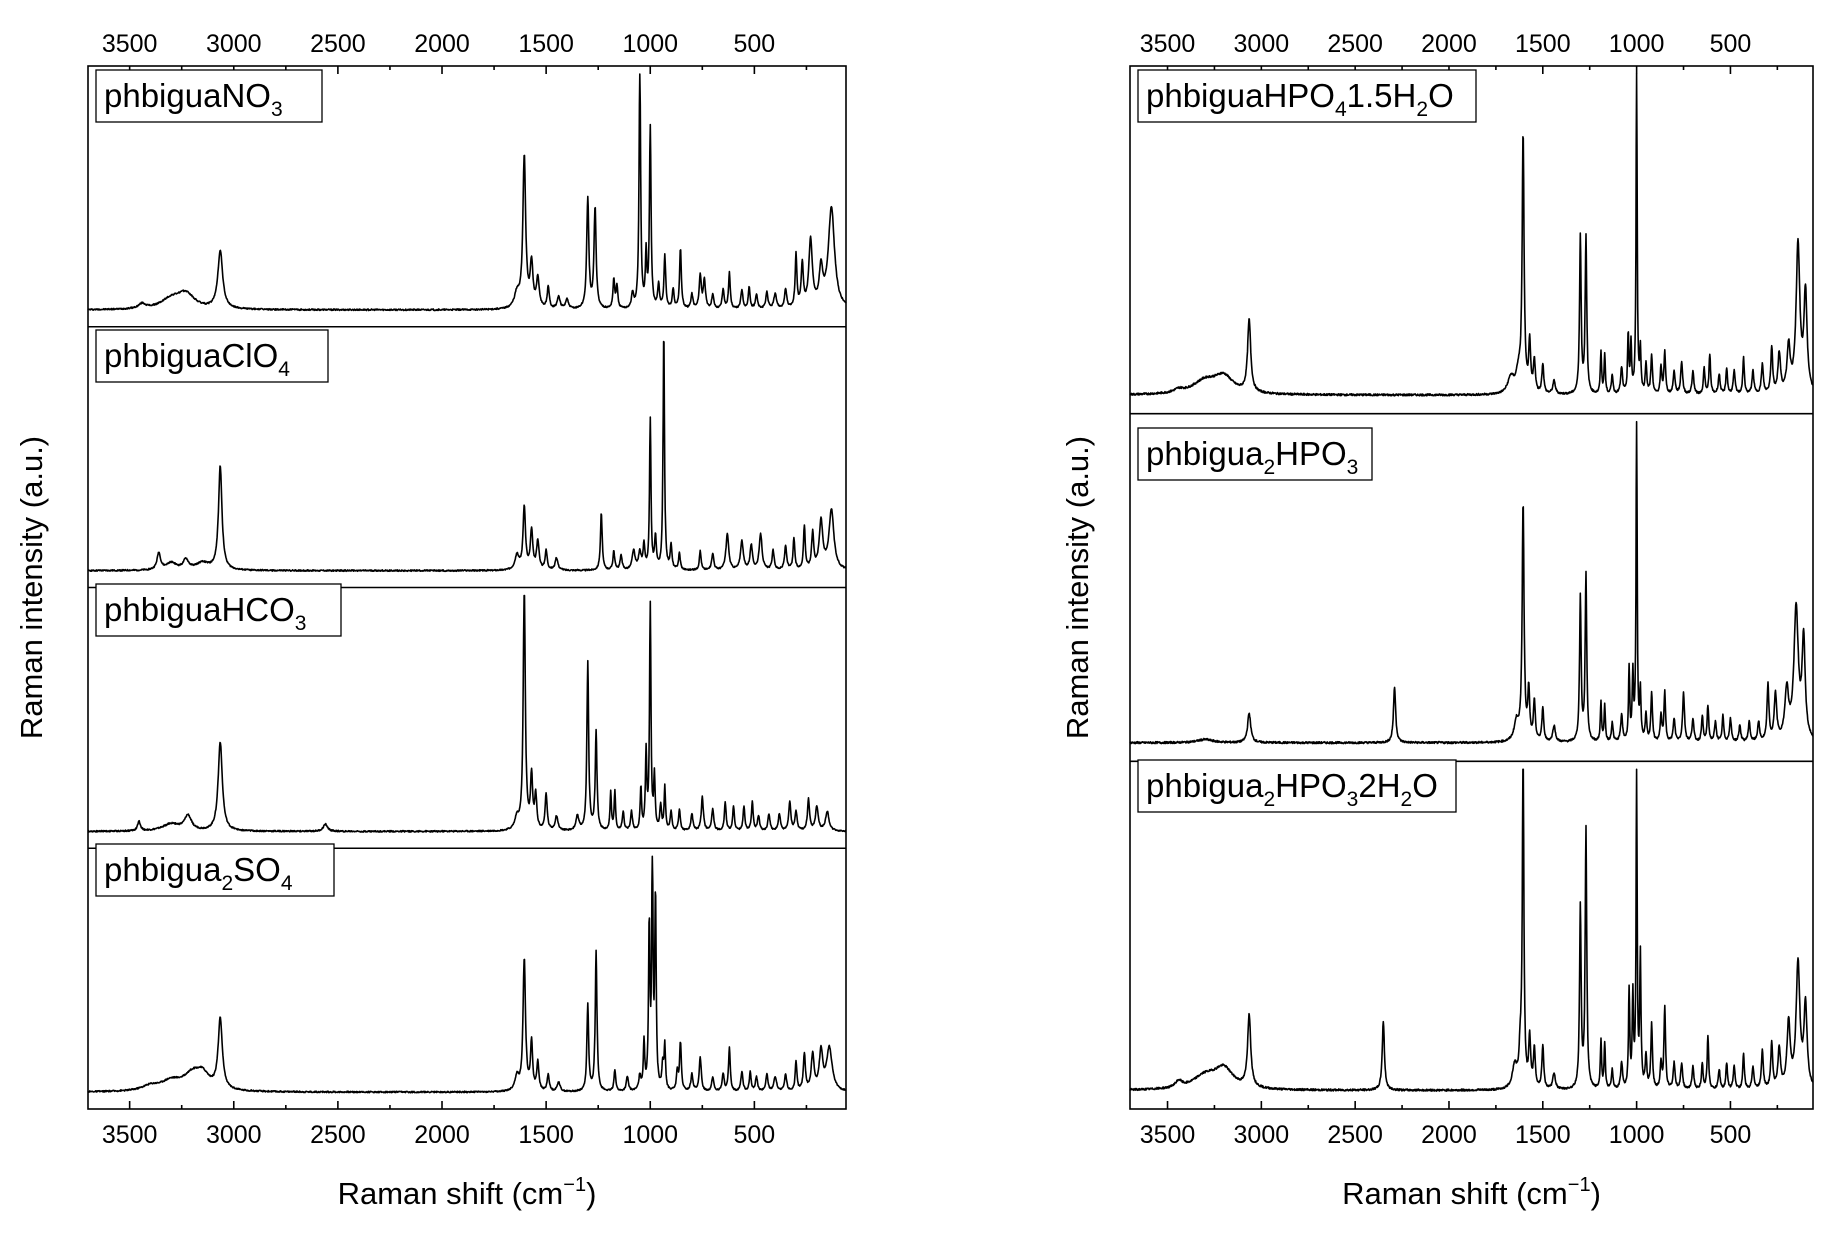 The width and height of the screenshot is (1834, 1244). What do you see at coordinates (205, 613) in the screenshot?
I see `legend-label: phbiguaHCO3` at bounding box center [205, 613].